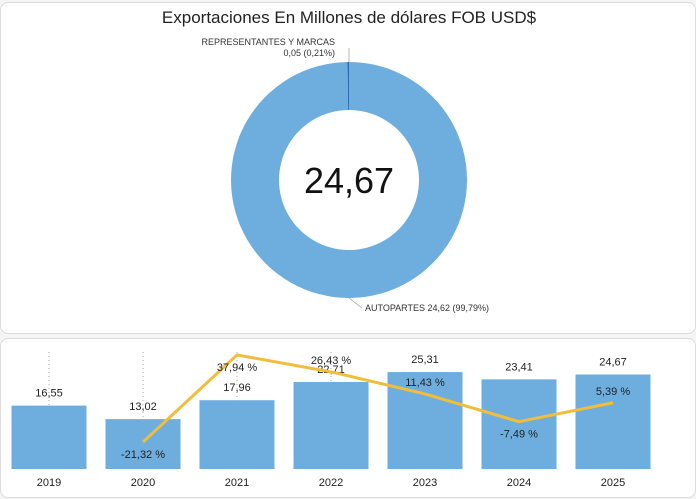 Image resolution: width=696 pixels, height=499 pixels. Describe the element at coordinates (613, 483) in the screenshot. I see `x-tick-label: 2025` at that location.